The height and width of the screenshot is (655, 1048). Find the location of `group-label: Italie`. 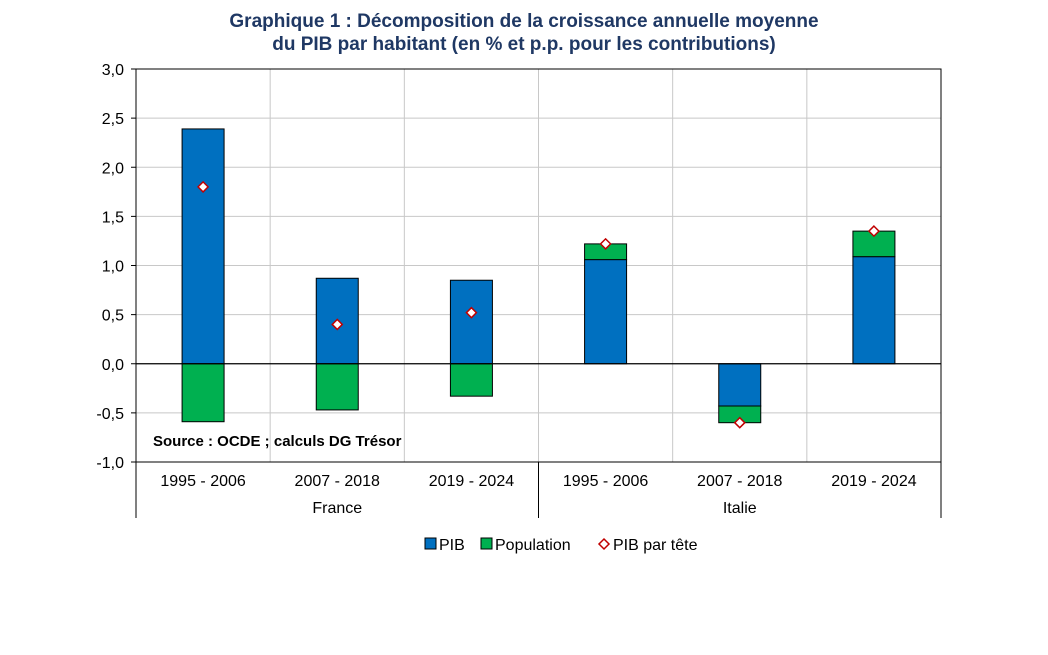

group-label: Italie is located at coordinates (740, 508).